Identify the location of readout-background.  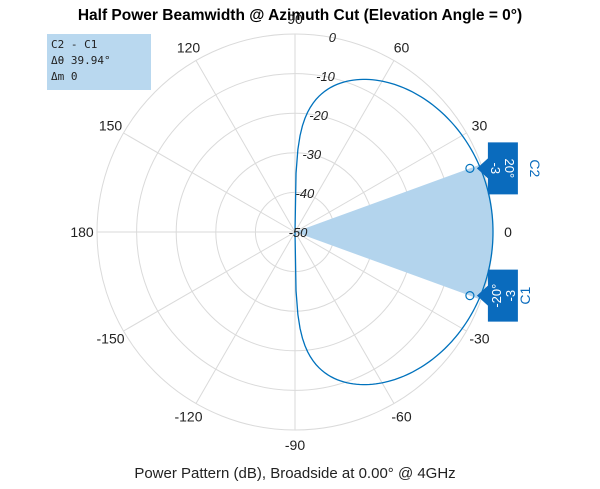
(99, 62).